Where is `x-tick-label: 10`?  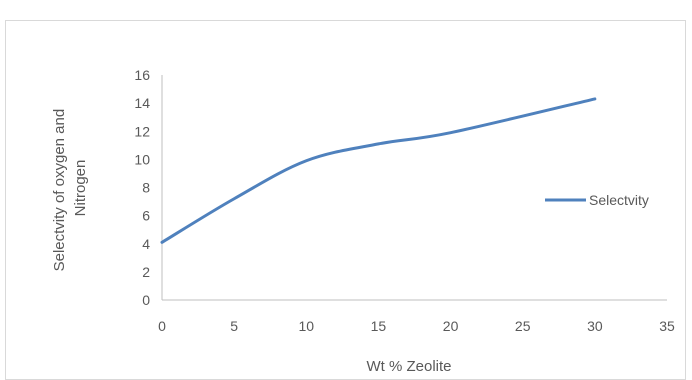
x-tick-label: 10 is located at coordinates (306, 326).